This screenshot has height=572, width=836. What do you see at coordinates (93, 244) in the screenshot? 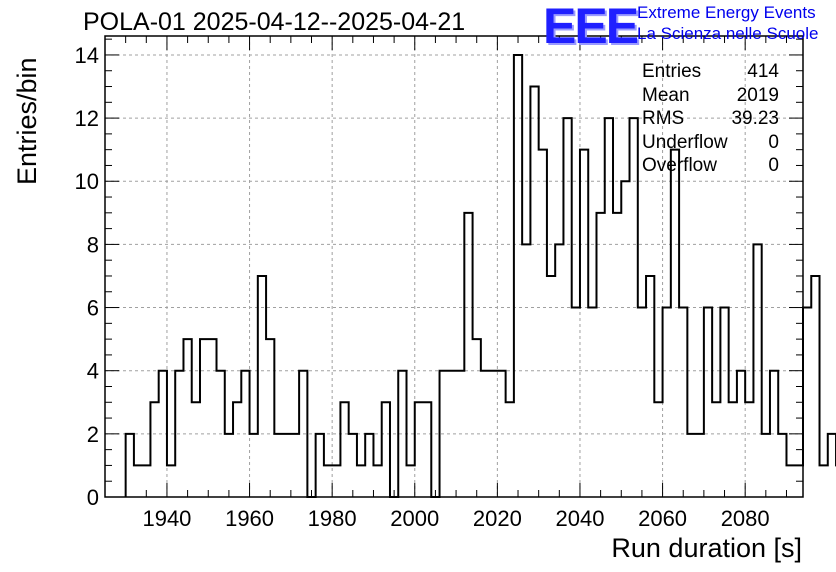
I see `y-tick-label: 8` at bounding box center [93, 244].